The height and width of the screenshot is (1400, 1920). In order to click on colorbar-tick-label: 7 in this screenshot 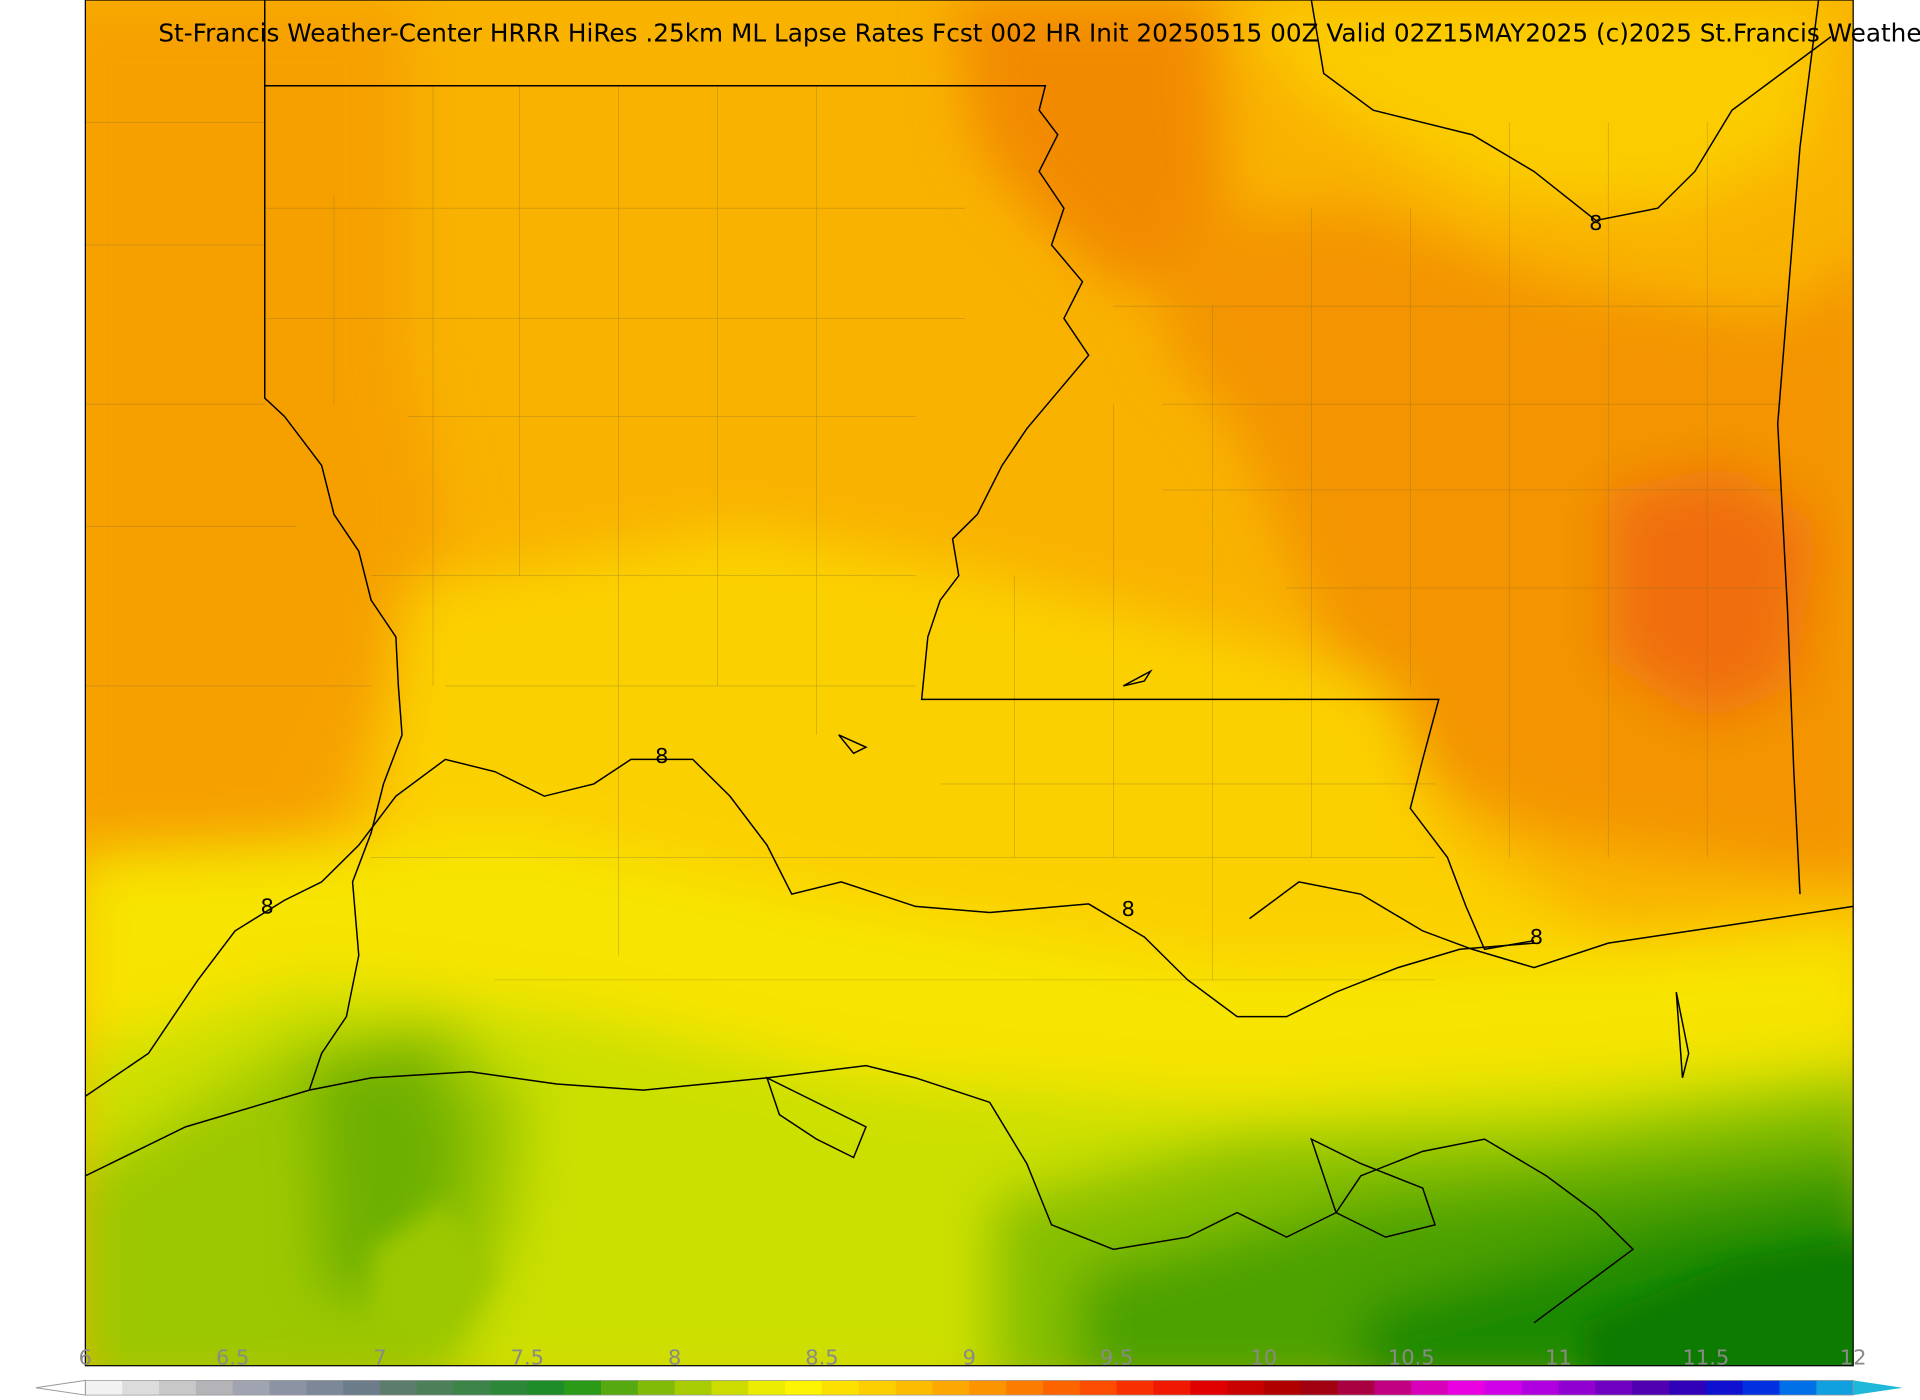, I will do `click(379, 1358)`.